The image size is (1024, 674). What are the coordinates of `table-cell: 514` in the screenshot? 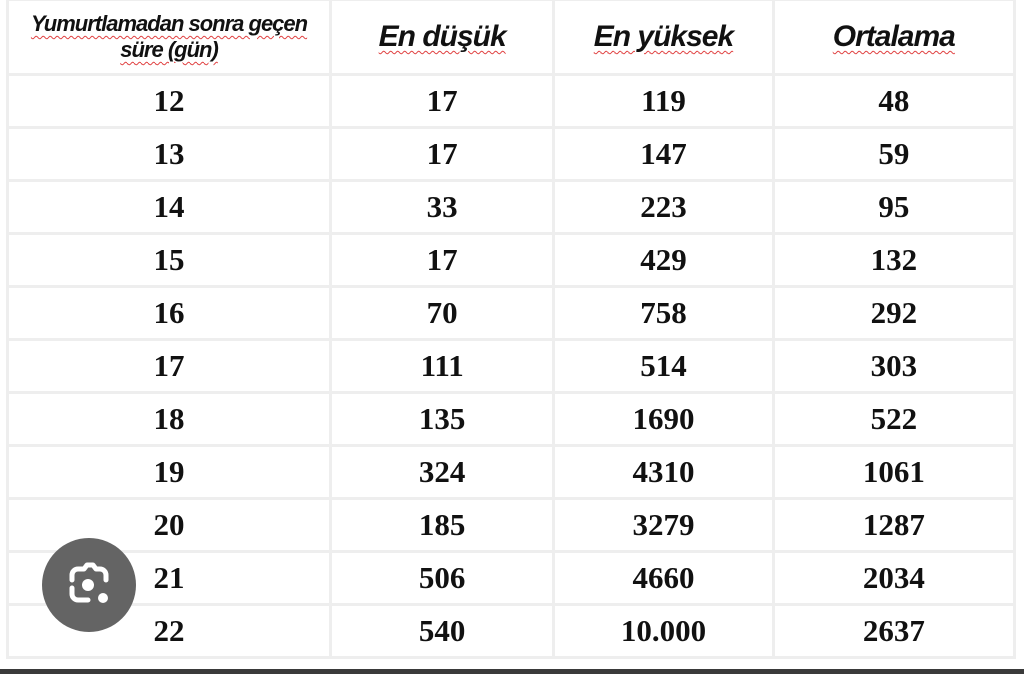 It's located at (663, 366).